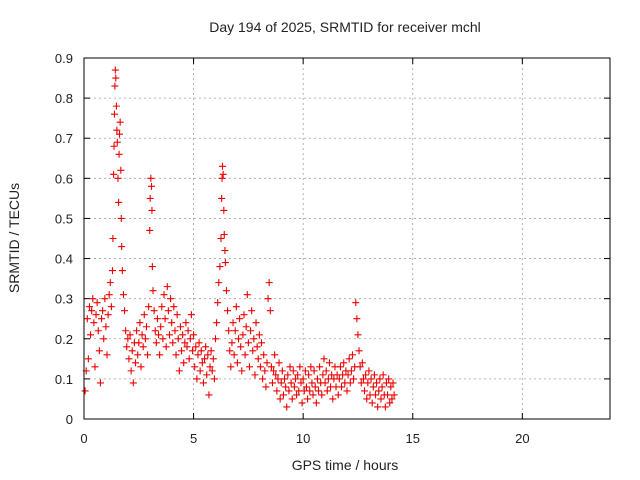  What do you see at coordinates (64, 218) in the screenshot?
I see `y-tick-label: 0.5` at bounding box center [64, 218].